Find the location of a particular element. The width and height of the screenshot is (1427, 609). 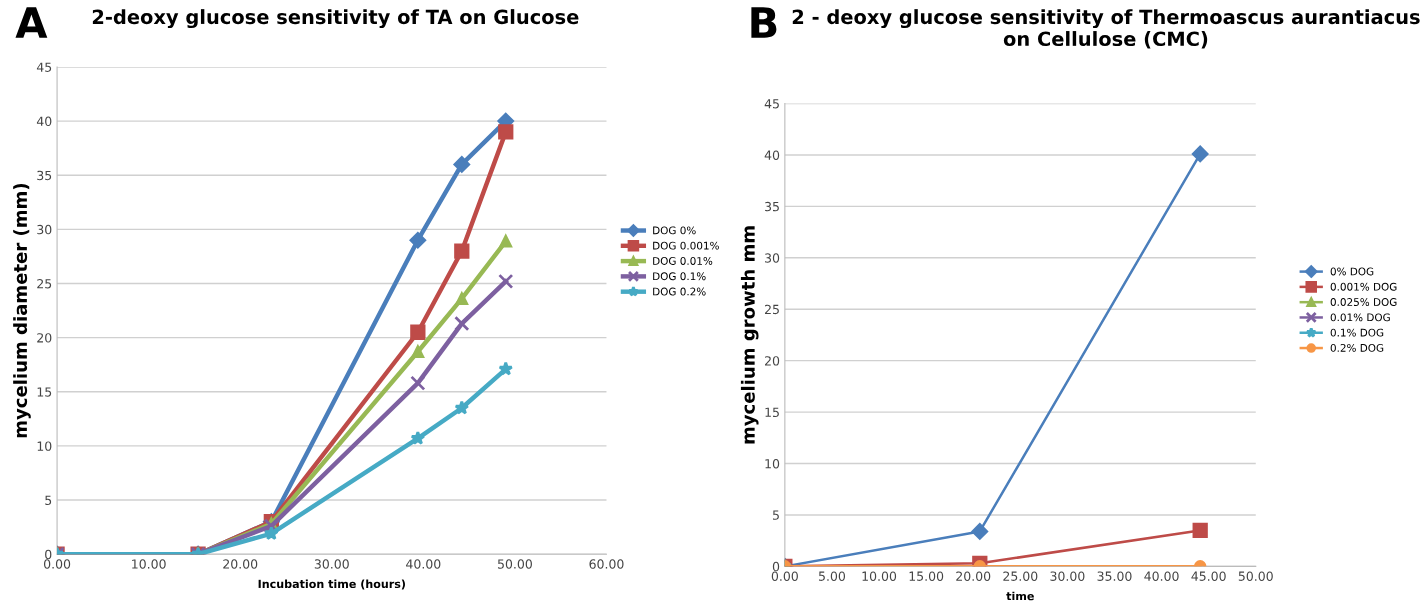

legend-label: DOG 0.01% is located at coordinates (683, 261).